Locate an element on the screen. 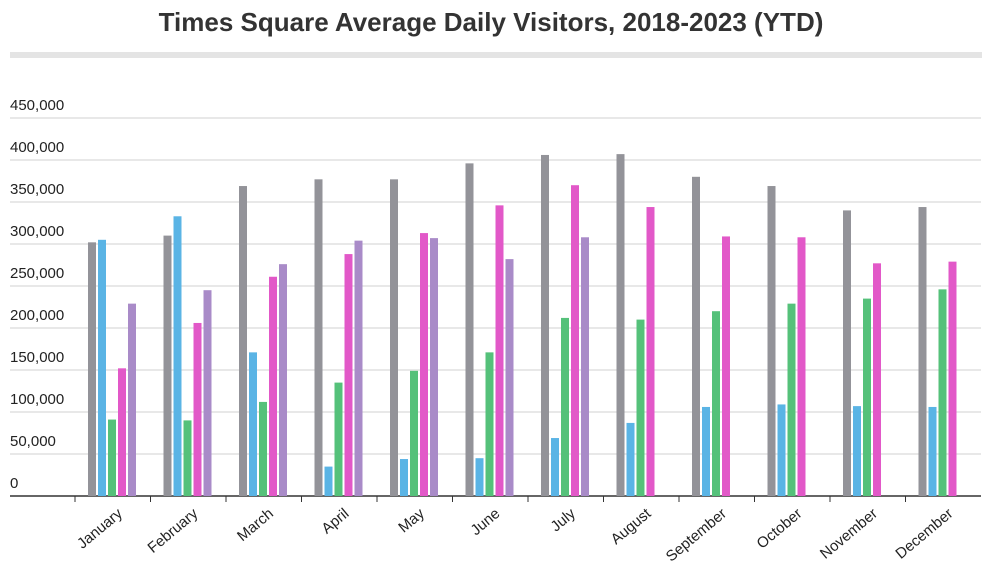 The height and width of the screenshot is (569, 982). x-tick-label: October is located at coordinates (780, 528).